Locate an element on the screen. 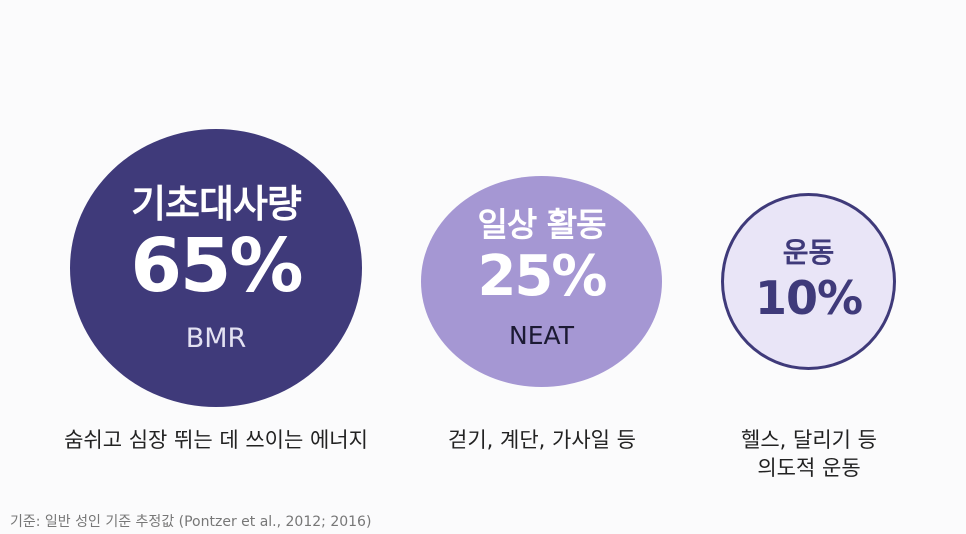  bmr-percentage: 65% is located at coordinates (216, 266).